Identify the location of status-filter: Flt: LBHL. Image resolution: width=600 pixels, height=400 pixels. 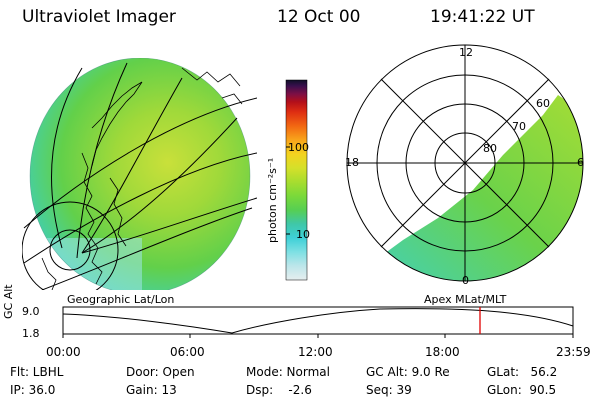
(37, 372).